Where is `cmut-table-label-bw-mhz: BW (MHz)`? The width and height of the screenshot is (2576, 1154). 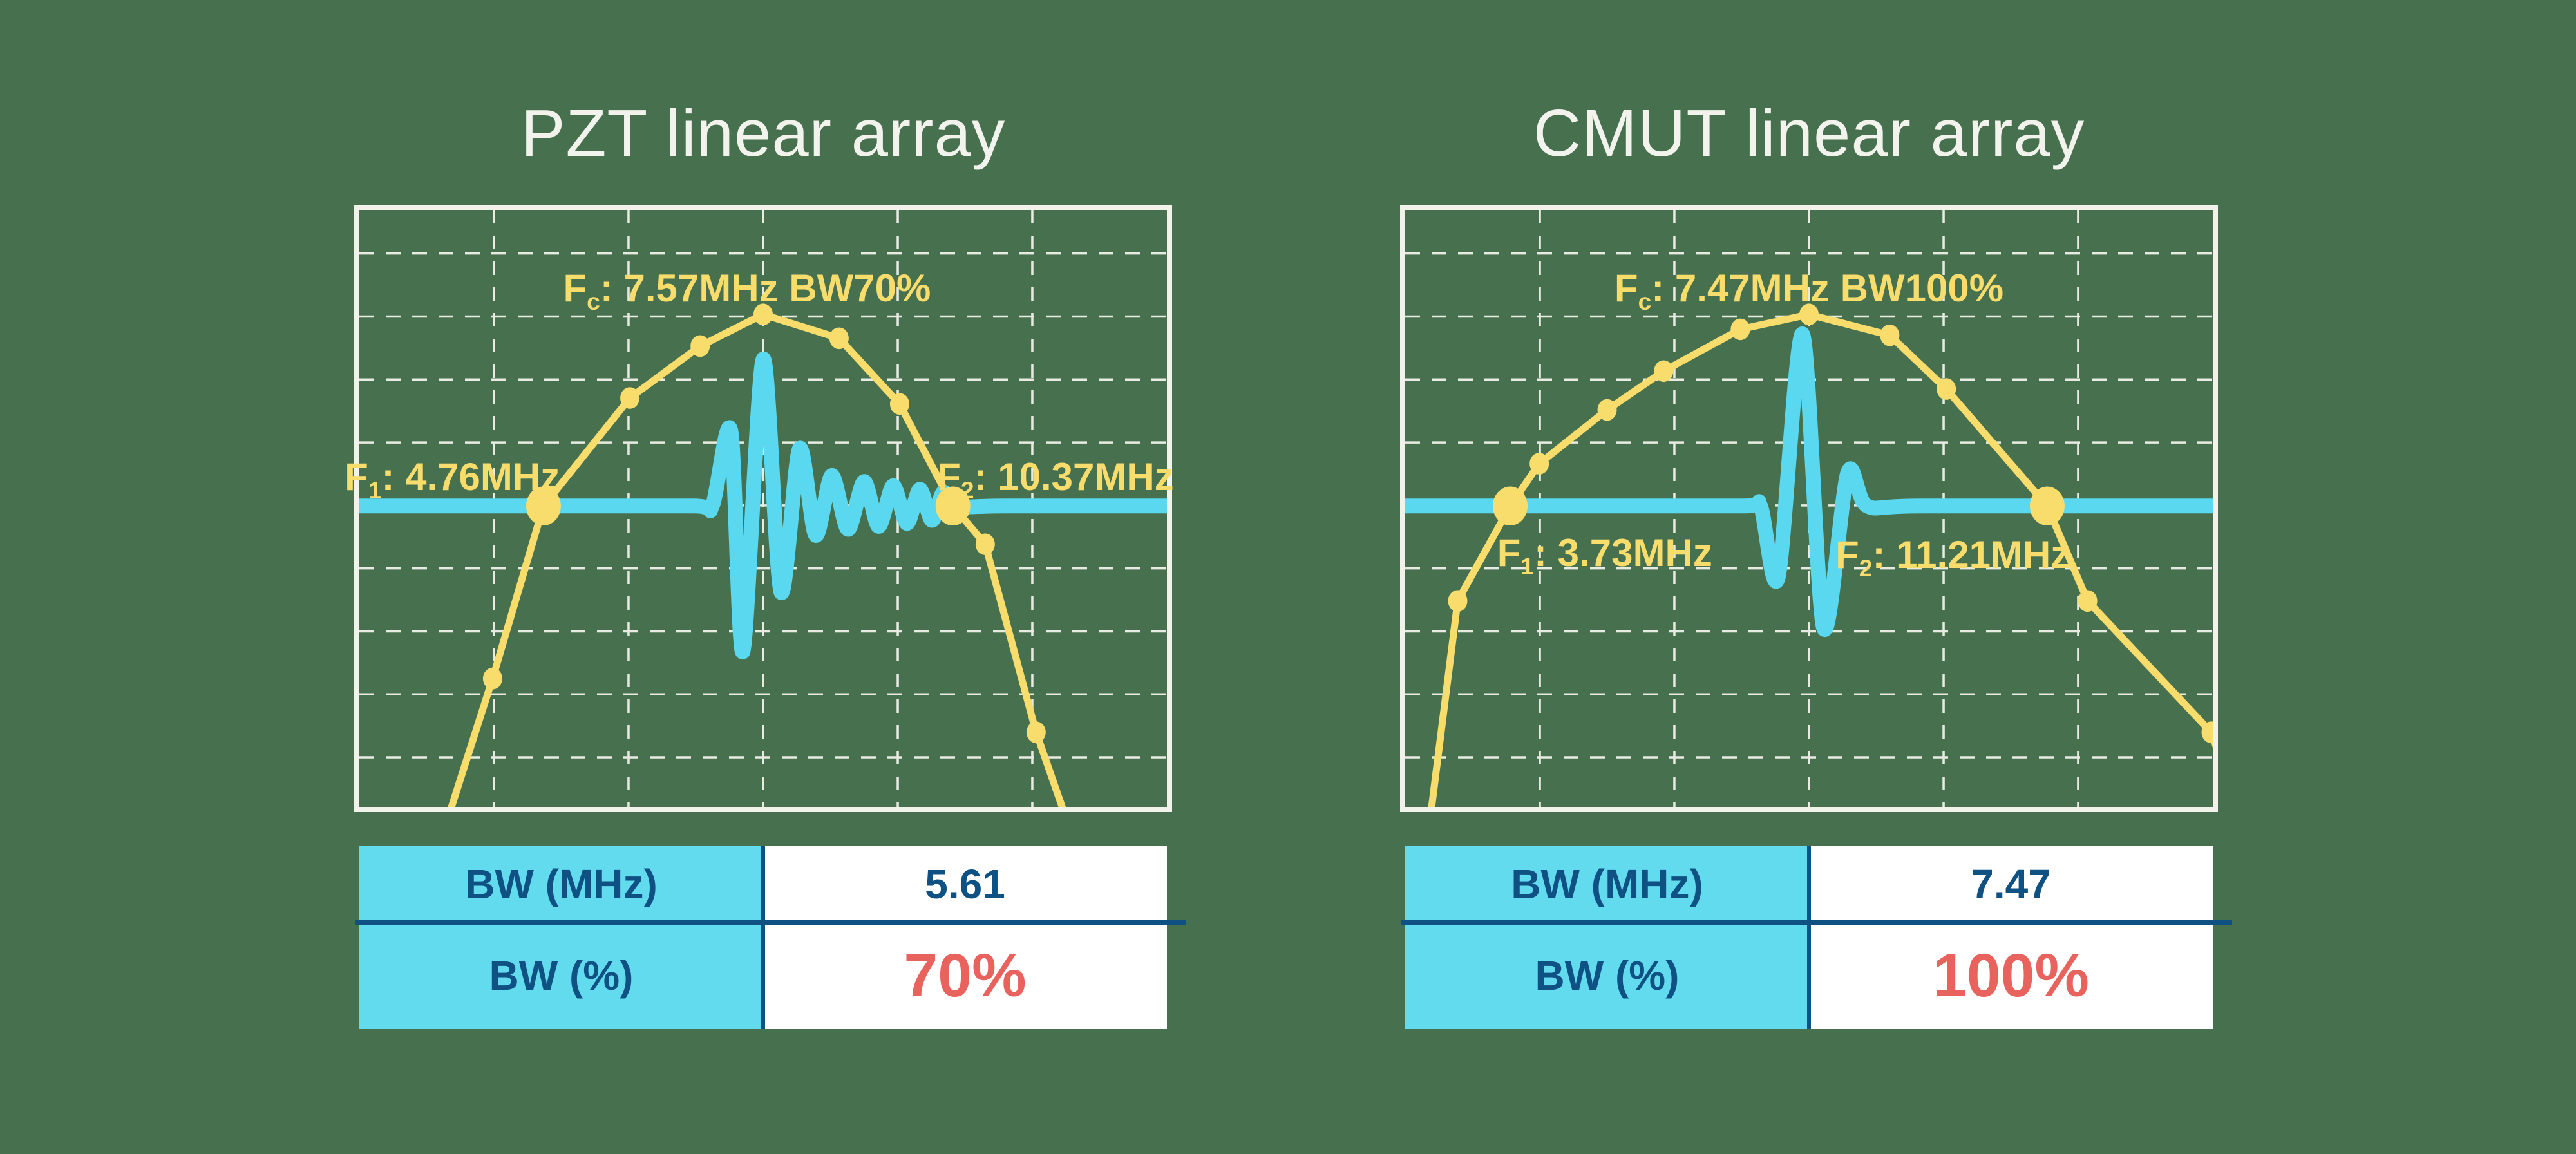
cmut-table-label-bw-mhz: BW (MHz) is located at coordinates (1607, 884).